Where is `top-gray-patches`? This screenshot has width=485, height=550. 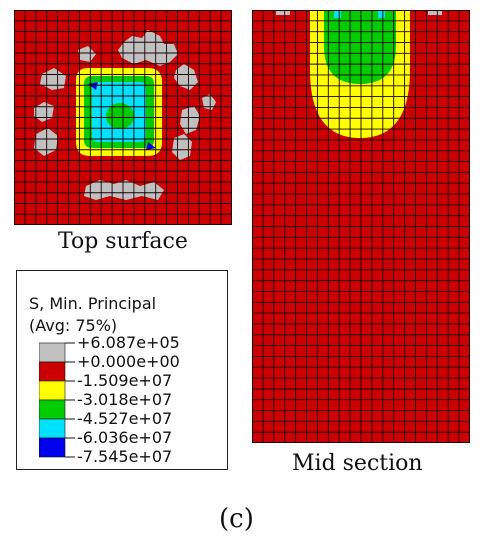
top-gray-patches is located at coordinates (125, 115).